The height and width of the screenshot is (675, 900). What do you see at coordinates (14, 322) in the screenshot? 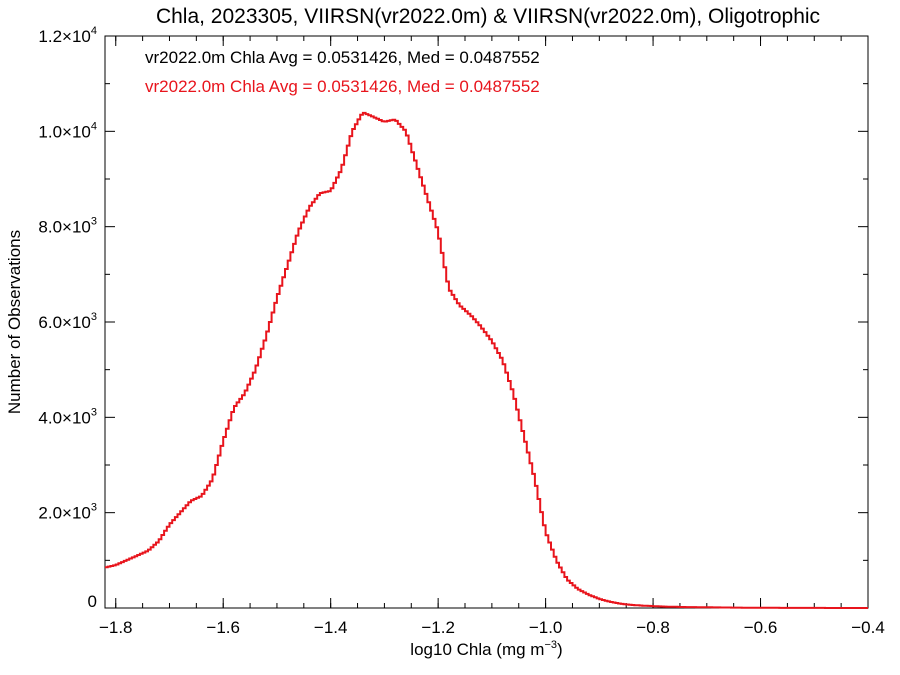
I see `y-axis-label: Number of Observations` at bounding box center [14, 322].